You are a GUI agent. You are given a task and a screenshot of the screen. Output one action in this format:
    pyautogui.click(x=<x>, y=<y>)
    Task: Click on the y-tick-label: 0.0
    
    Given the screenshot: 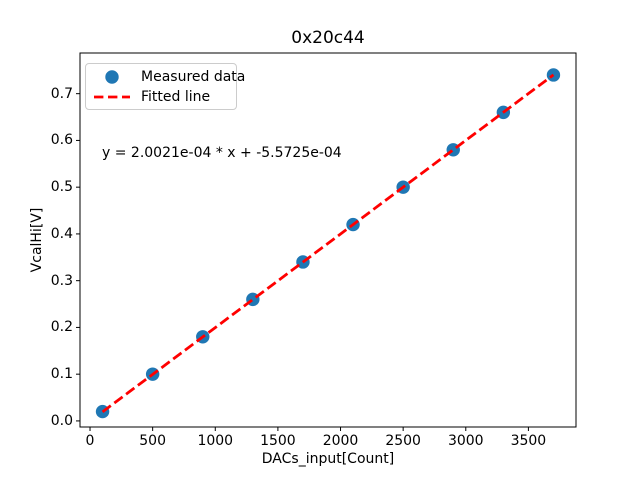 What is the action you would take?
    pyautogui.click(x=61, y=420)
    